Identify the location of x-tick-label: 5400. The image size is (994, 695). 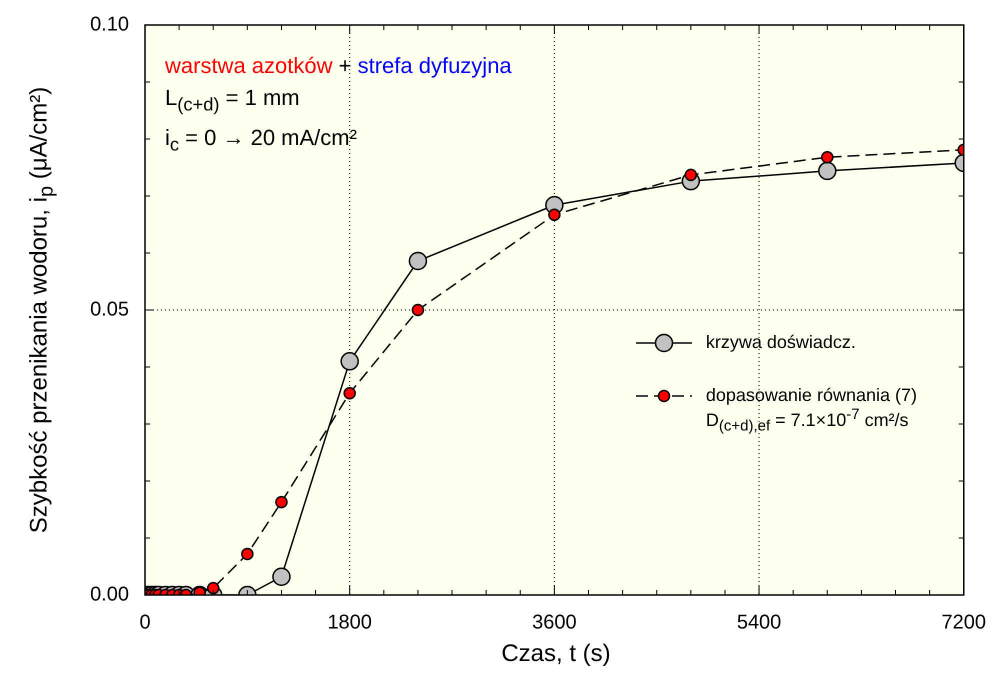
(759, 623).